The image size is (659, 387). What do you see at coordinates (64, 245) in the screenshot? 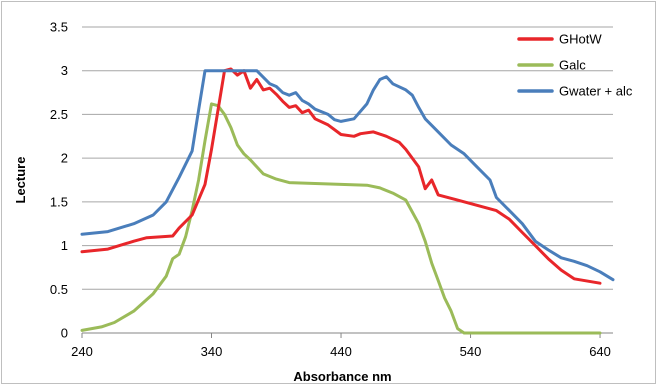
I see `y-tick-label-2: 1` at bounding box center [64, 245].